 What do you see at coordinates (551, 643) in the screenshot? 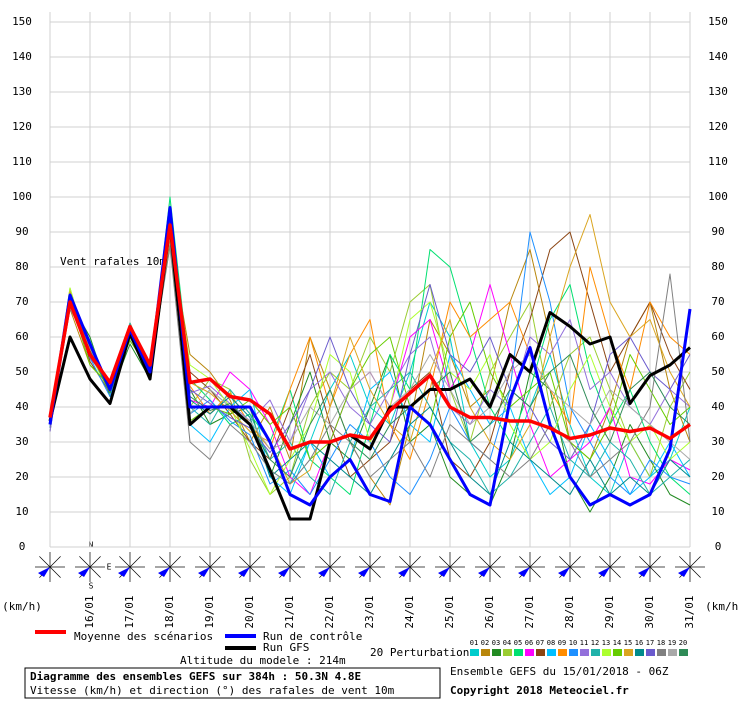
I see `legend-label: 08` at bounding box center [551, 643].